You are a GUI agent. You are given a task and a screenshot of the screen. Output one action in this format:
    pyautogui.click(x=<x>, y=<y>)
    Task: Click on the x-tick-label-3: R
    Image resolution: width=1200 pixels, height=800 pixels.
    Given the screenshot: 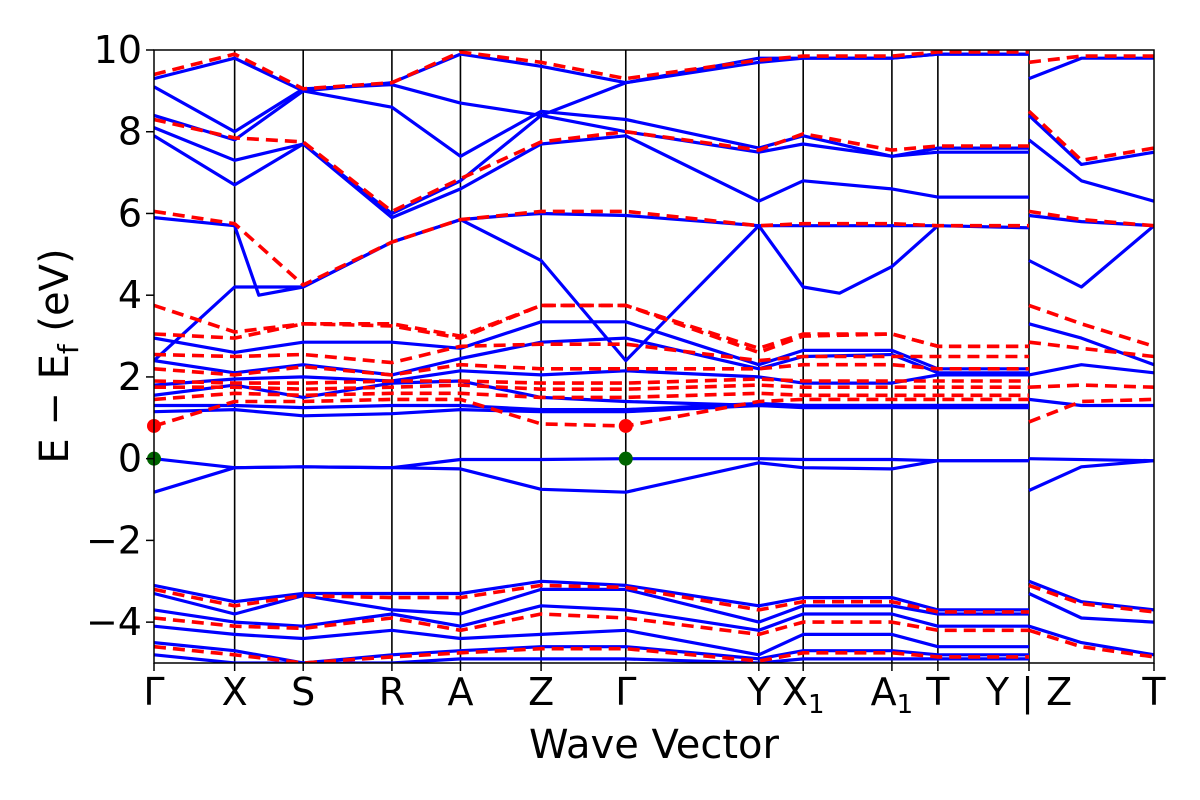 What is the action you would take?
    pyautogui.click(x=392, y=692)
    